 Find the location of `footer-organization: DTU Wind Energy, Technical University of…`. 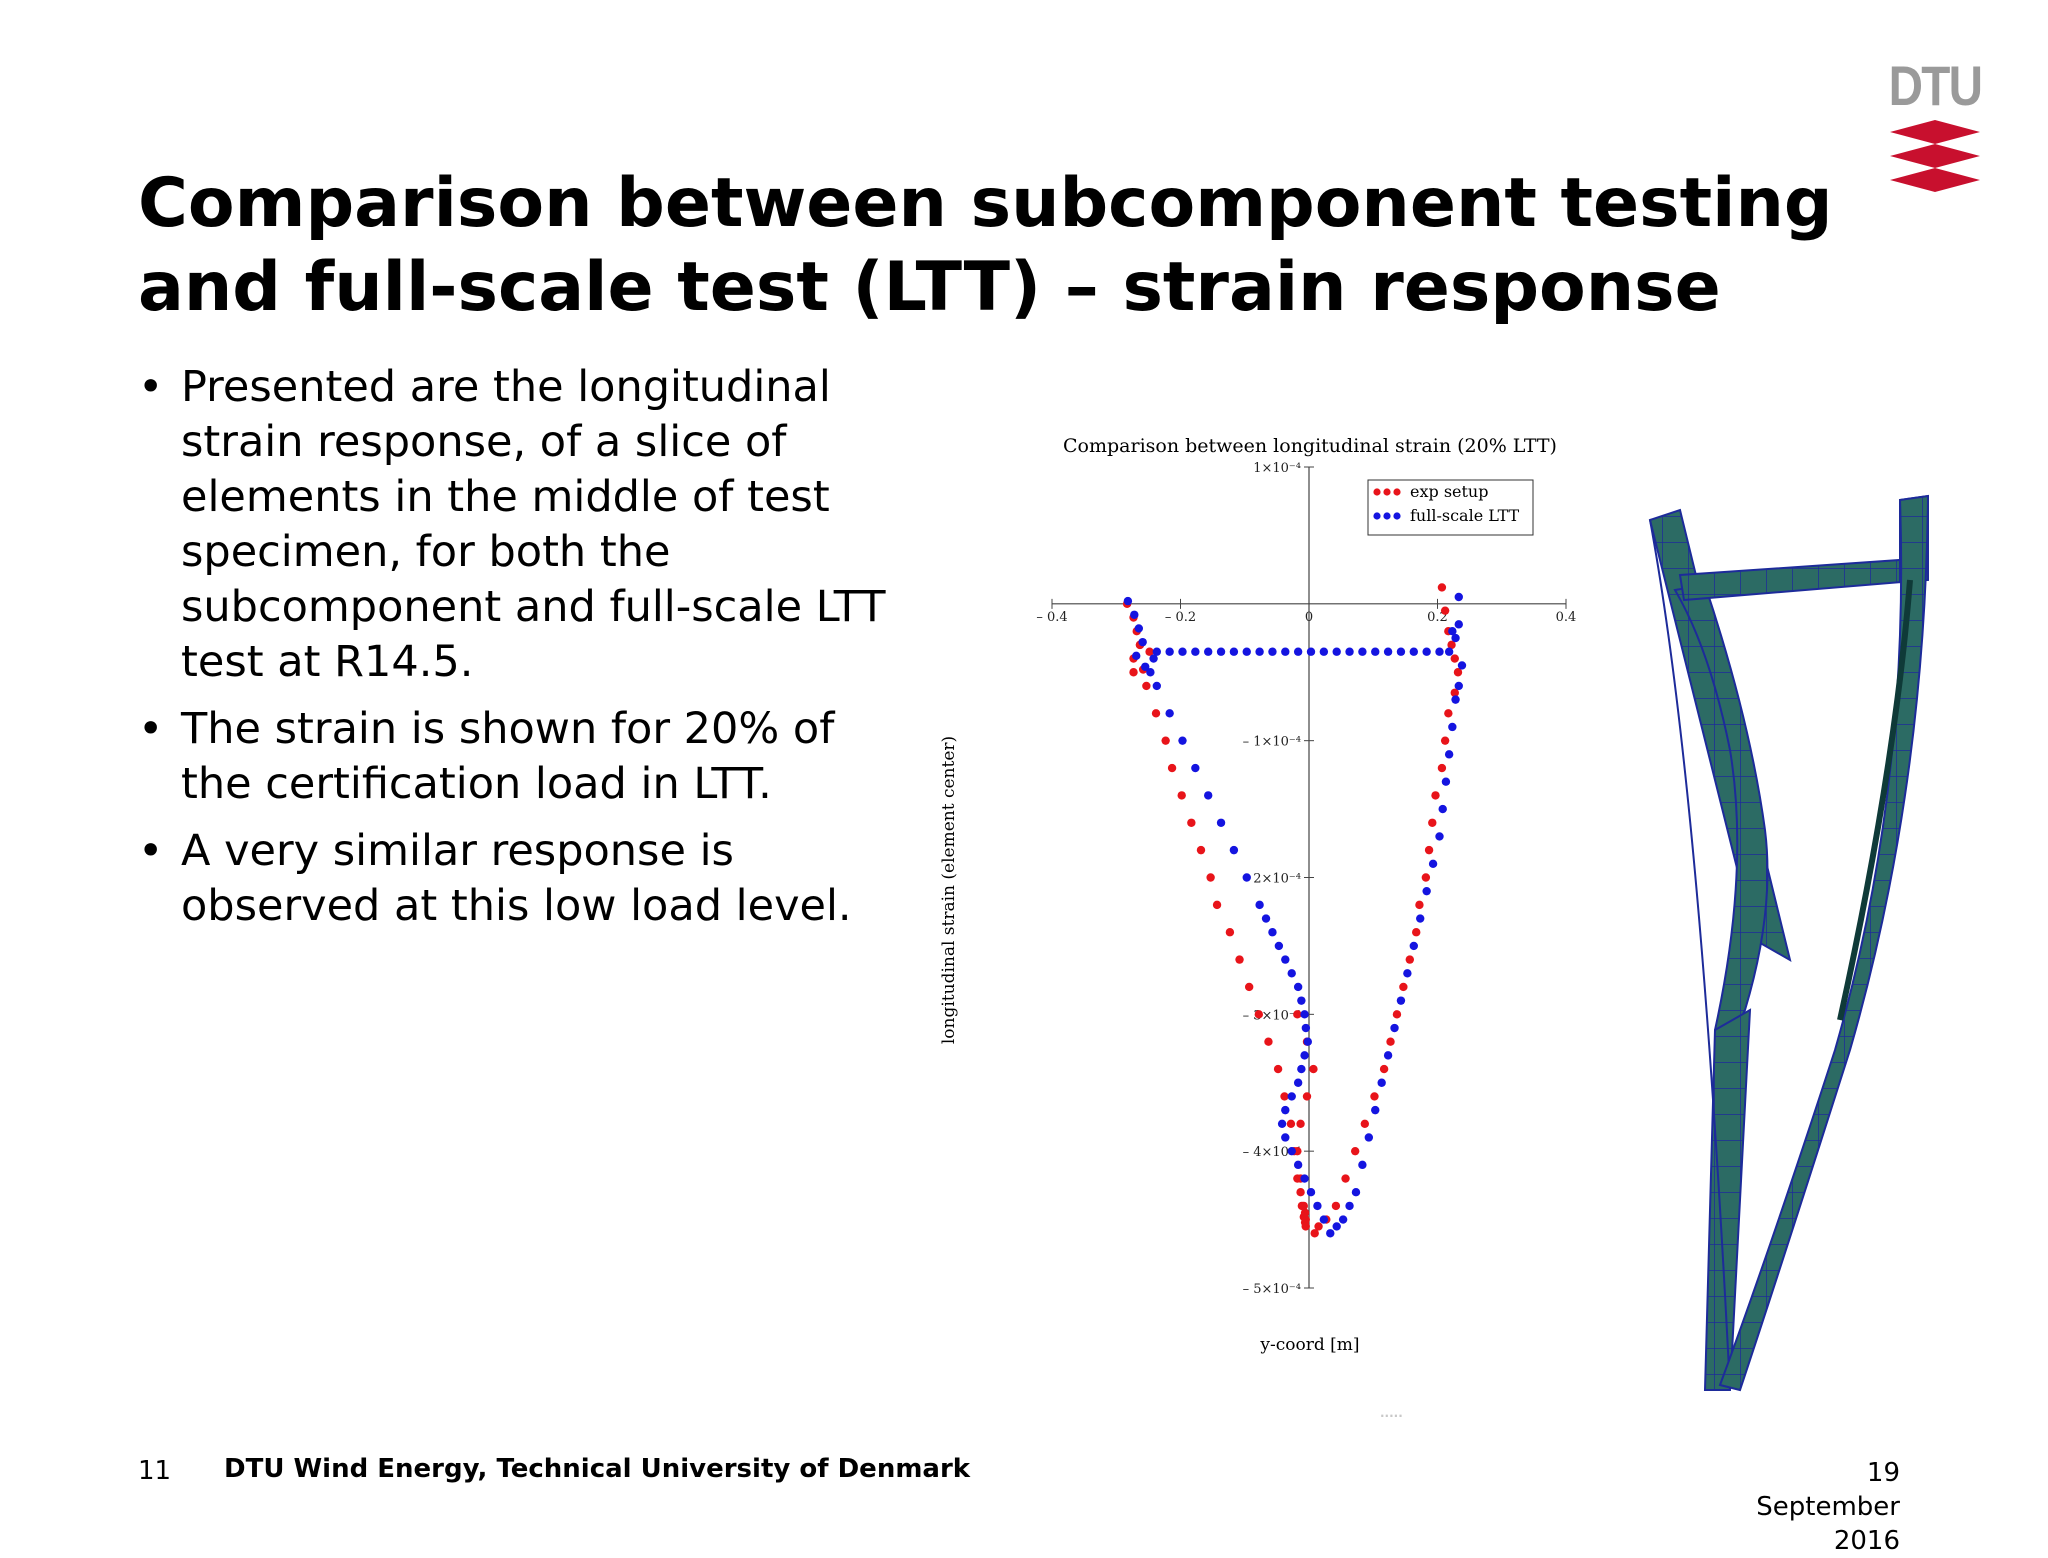

footer-organization: DTU Wind Energy, Technical University of… is located at coordinates (597, 1469).